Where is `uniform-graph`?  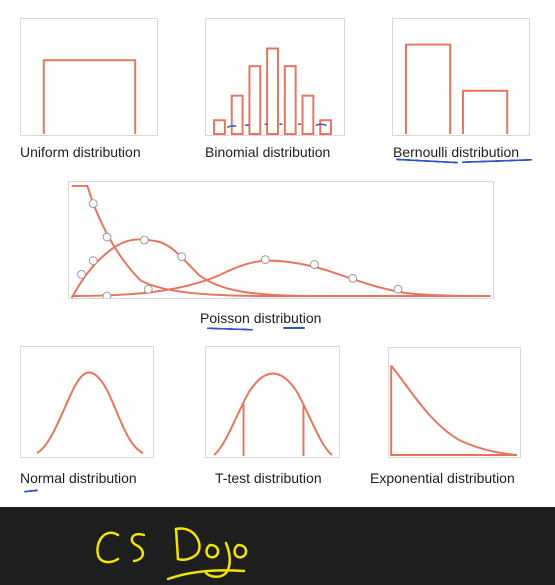
uniform-graph is located at coordinates (89, 97).